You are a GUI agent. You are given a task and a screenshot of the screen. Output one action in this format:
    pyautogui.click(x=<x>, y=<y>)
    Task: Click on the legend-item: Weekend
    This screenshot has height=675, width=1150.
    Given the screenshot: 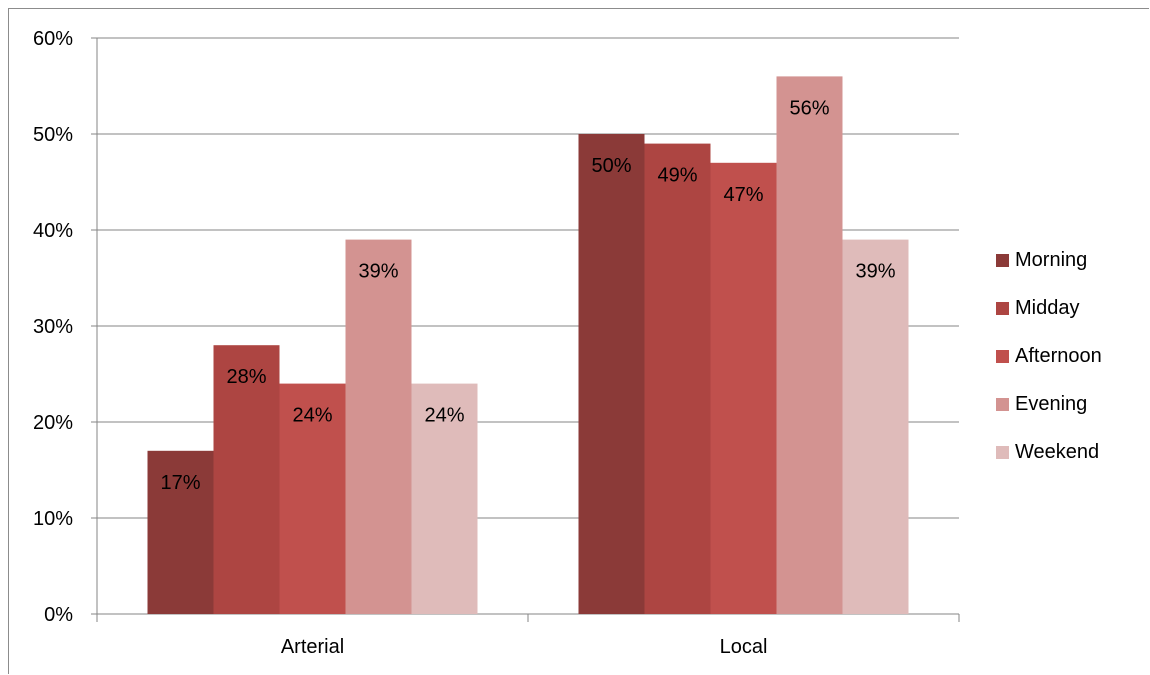 What is the action you would take?
    pyautogui.click(x=1049, y=452)
    